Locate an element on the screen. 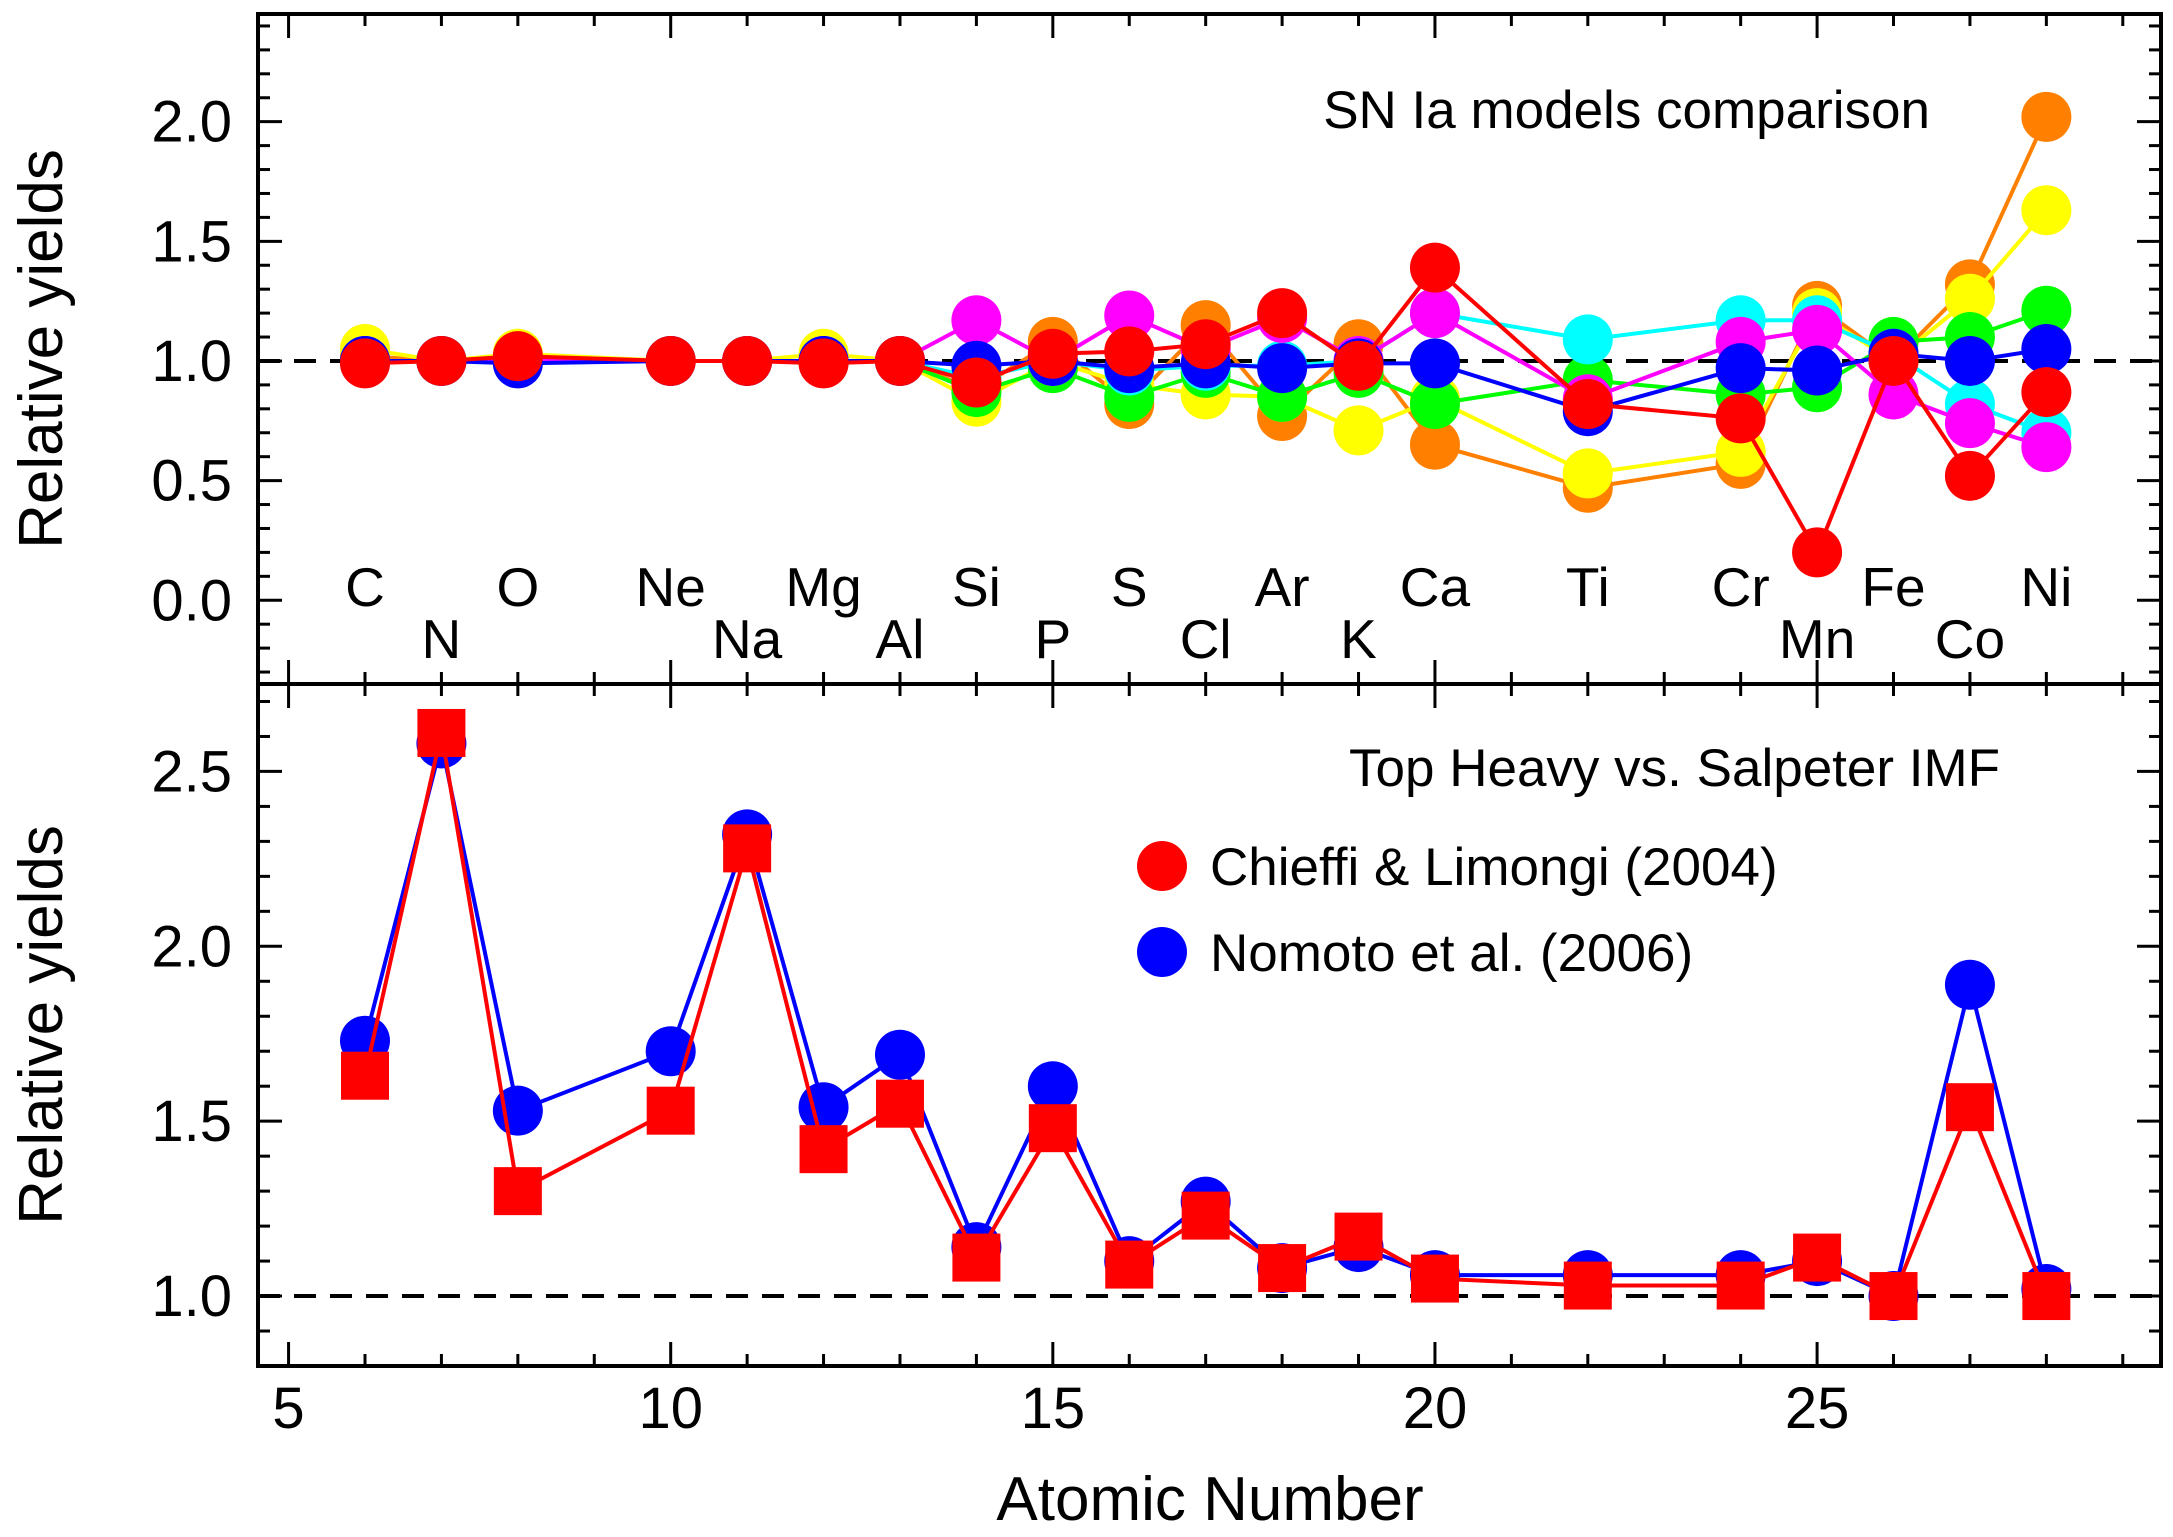  top-chart-title: SN Ia models comparison is located at coordinates (1626, 110).